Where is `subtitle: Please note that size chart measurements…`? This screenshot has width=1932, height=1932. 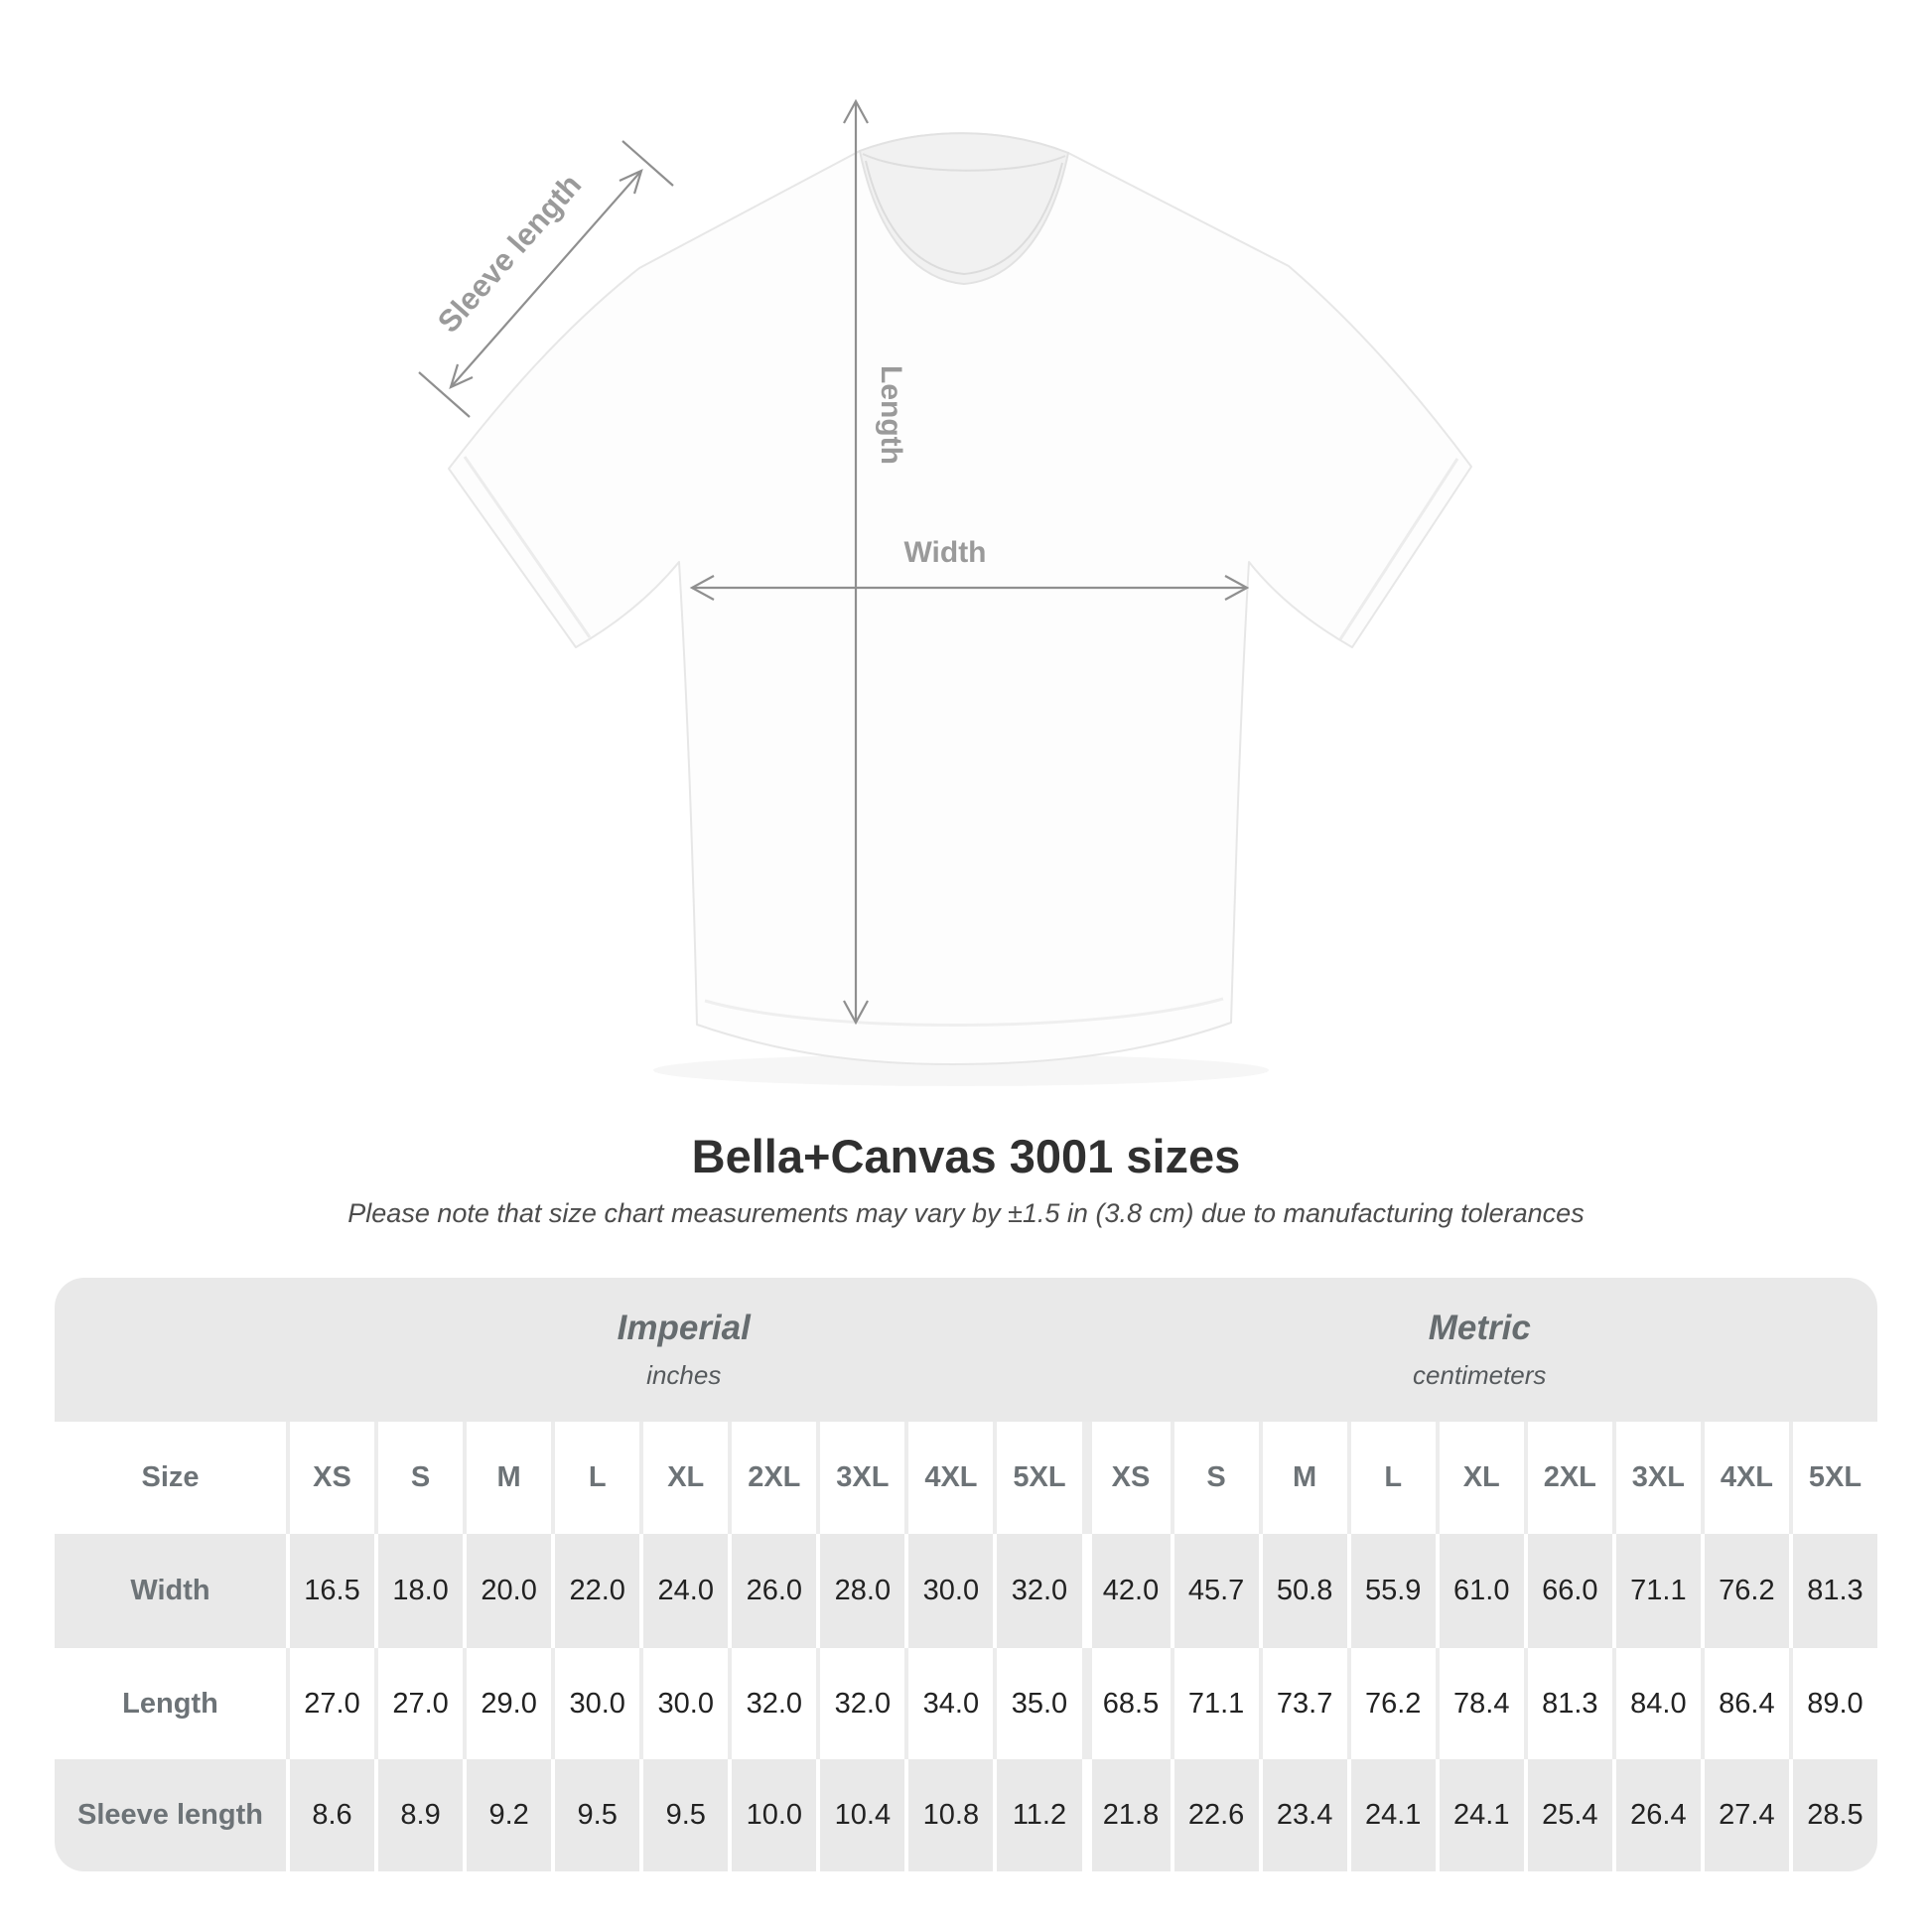 subtitle: Please note that size chart measurements… is located at coordinates (966, 1213).